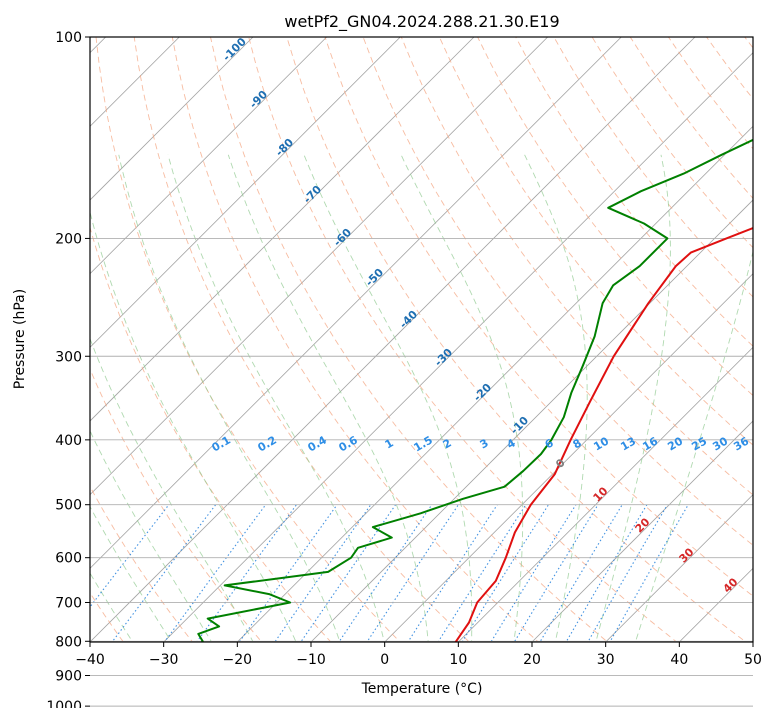  I want to click on y-tick-label: 200, so click(68, 239).